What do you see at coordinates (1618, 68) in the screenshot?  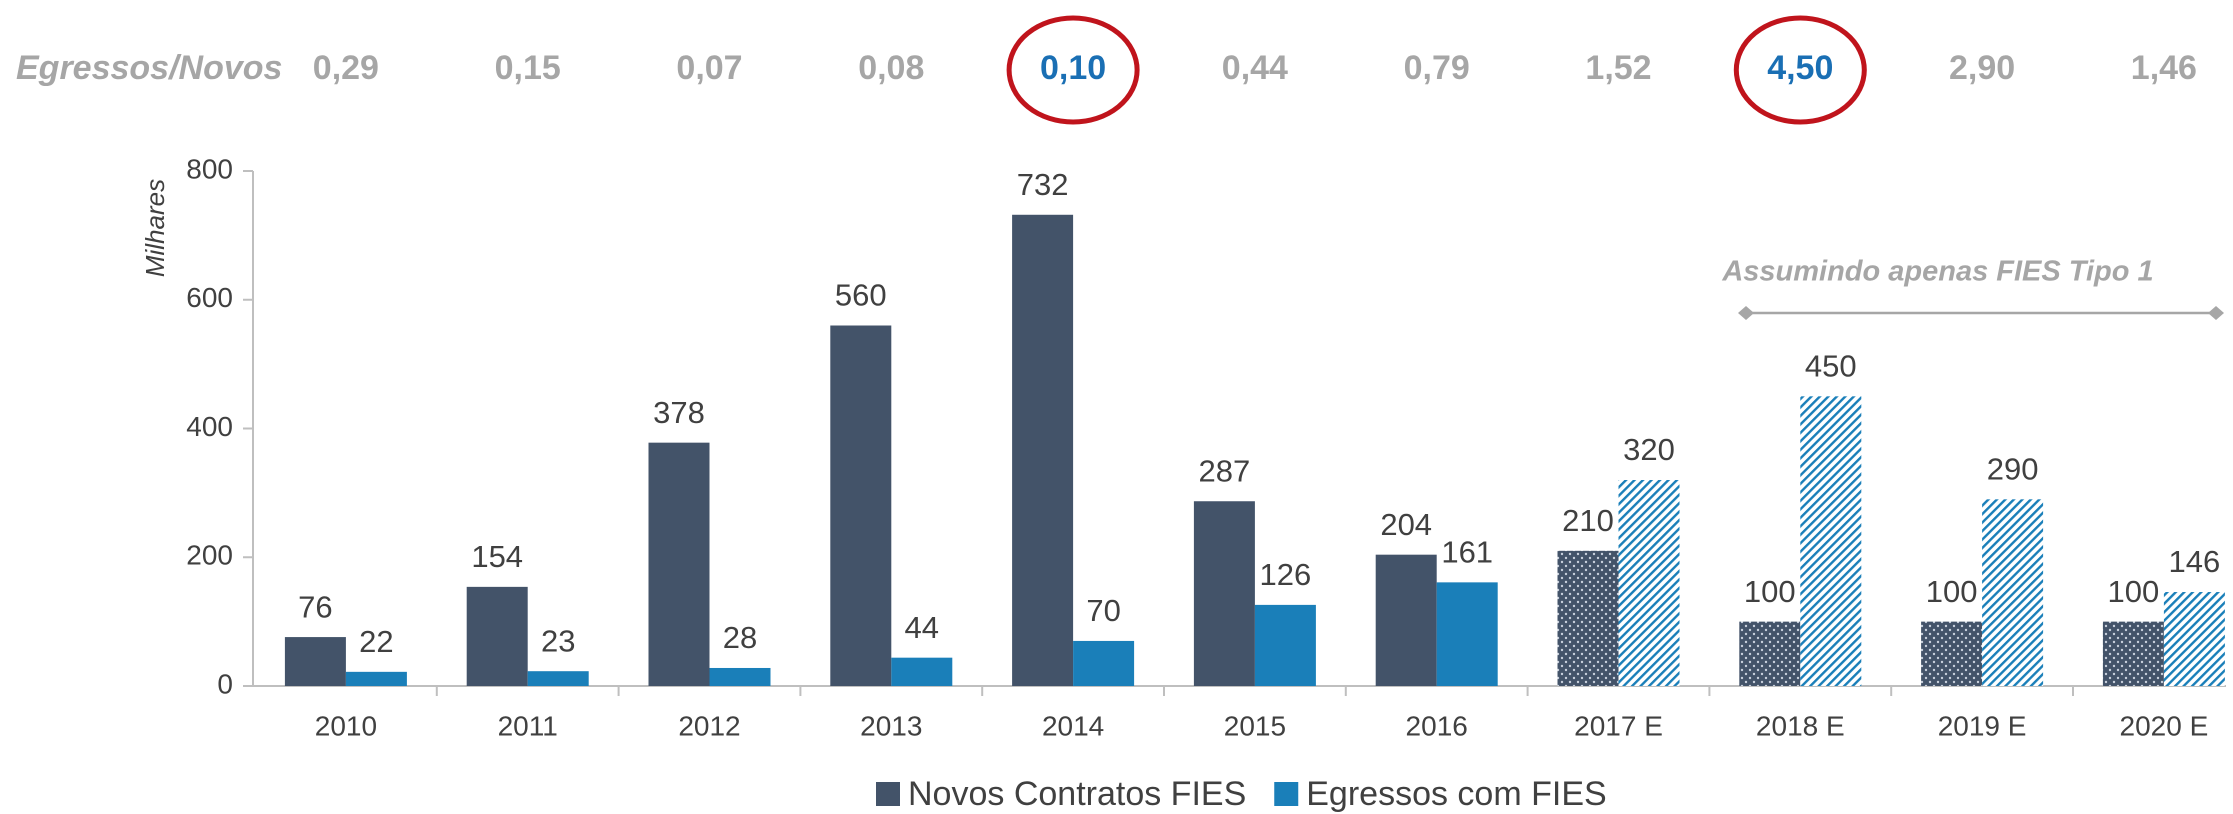 I see `ratio-value: 1,52` at bounding box center [1618, 68].